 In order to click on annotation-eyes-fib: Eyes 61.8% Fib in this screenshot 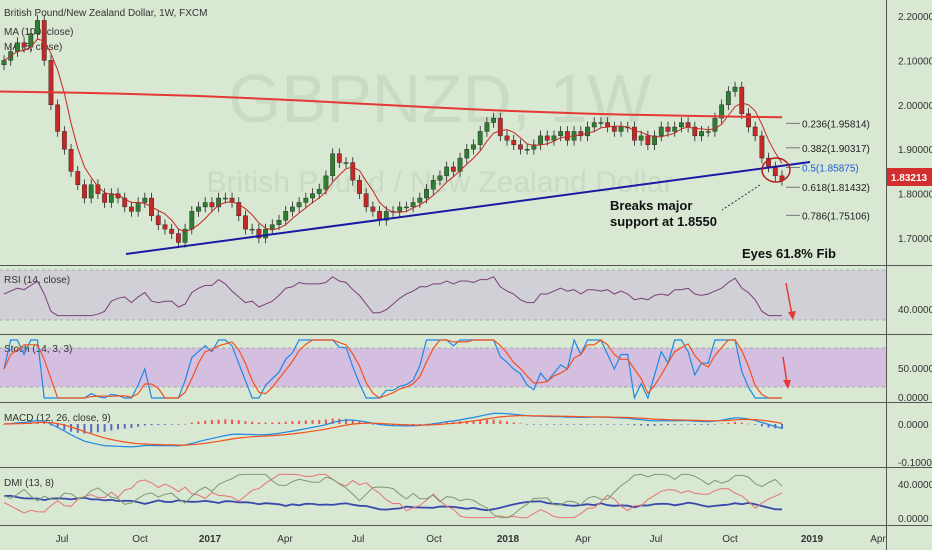, I will do `click(789, 253)`.